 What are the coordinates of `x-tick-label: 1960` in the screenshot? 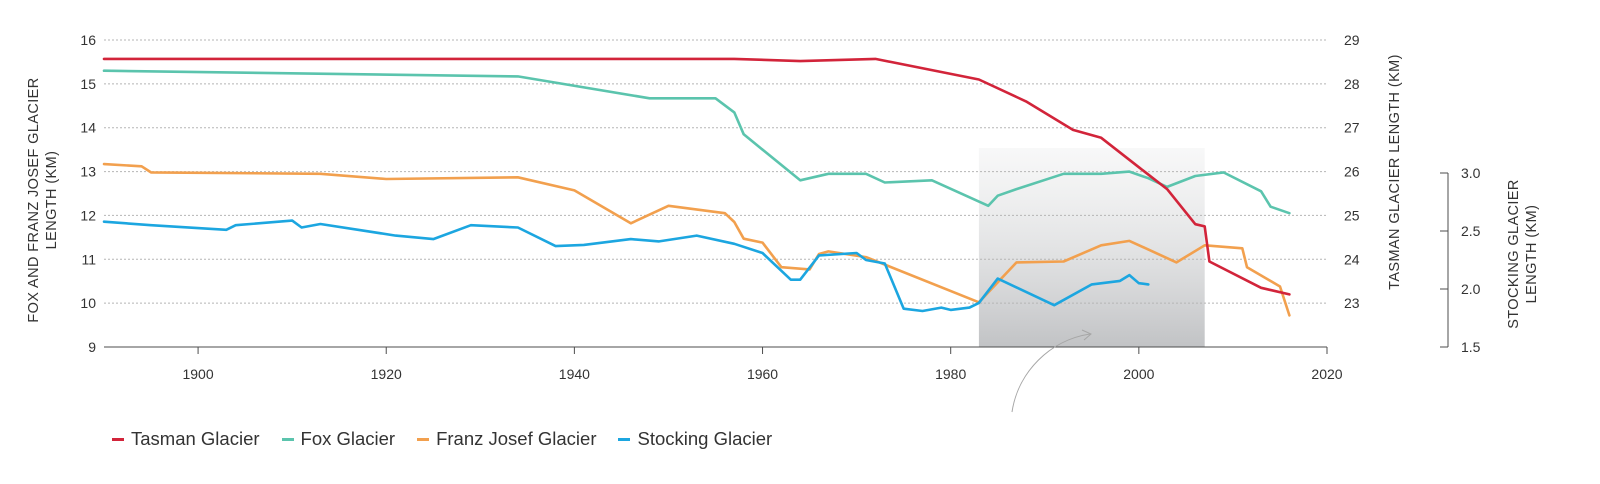 It's located at (762, 374).